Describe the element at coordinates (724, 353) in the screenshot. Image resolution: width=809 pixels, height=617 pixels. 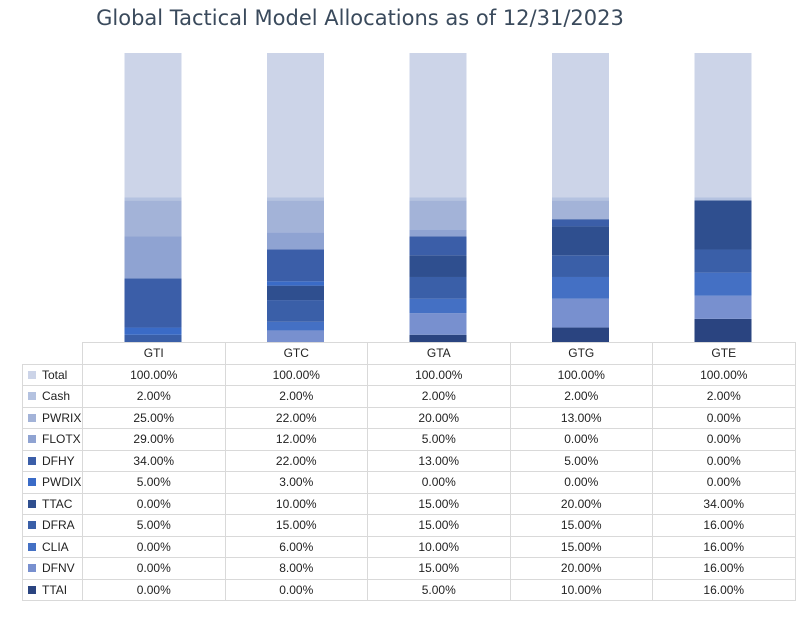
I see `column-header-gte: GTE` at that location.